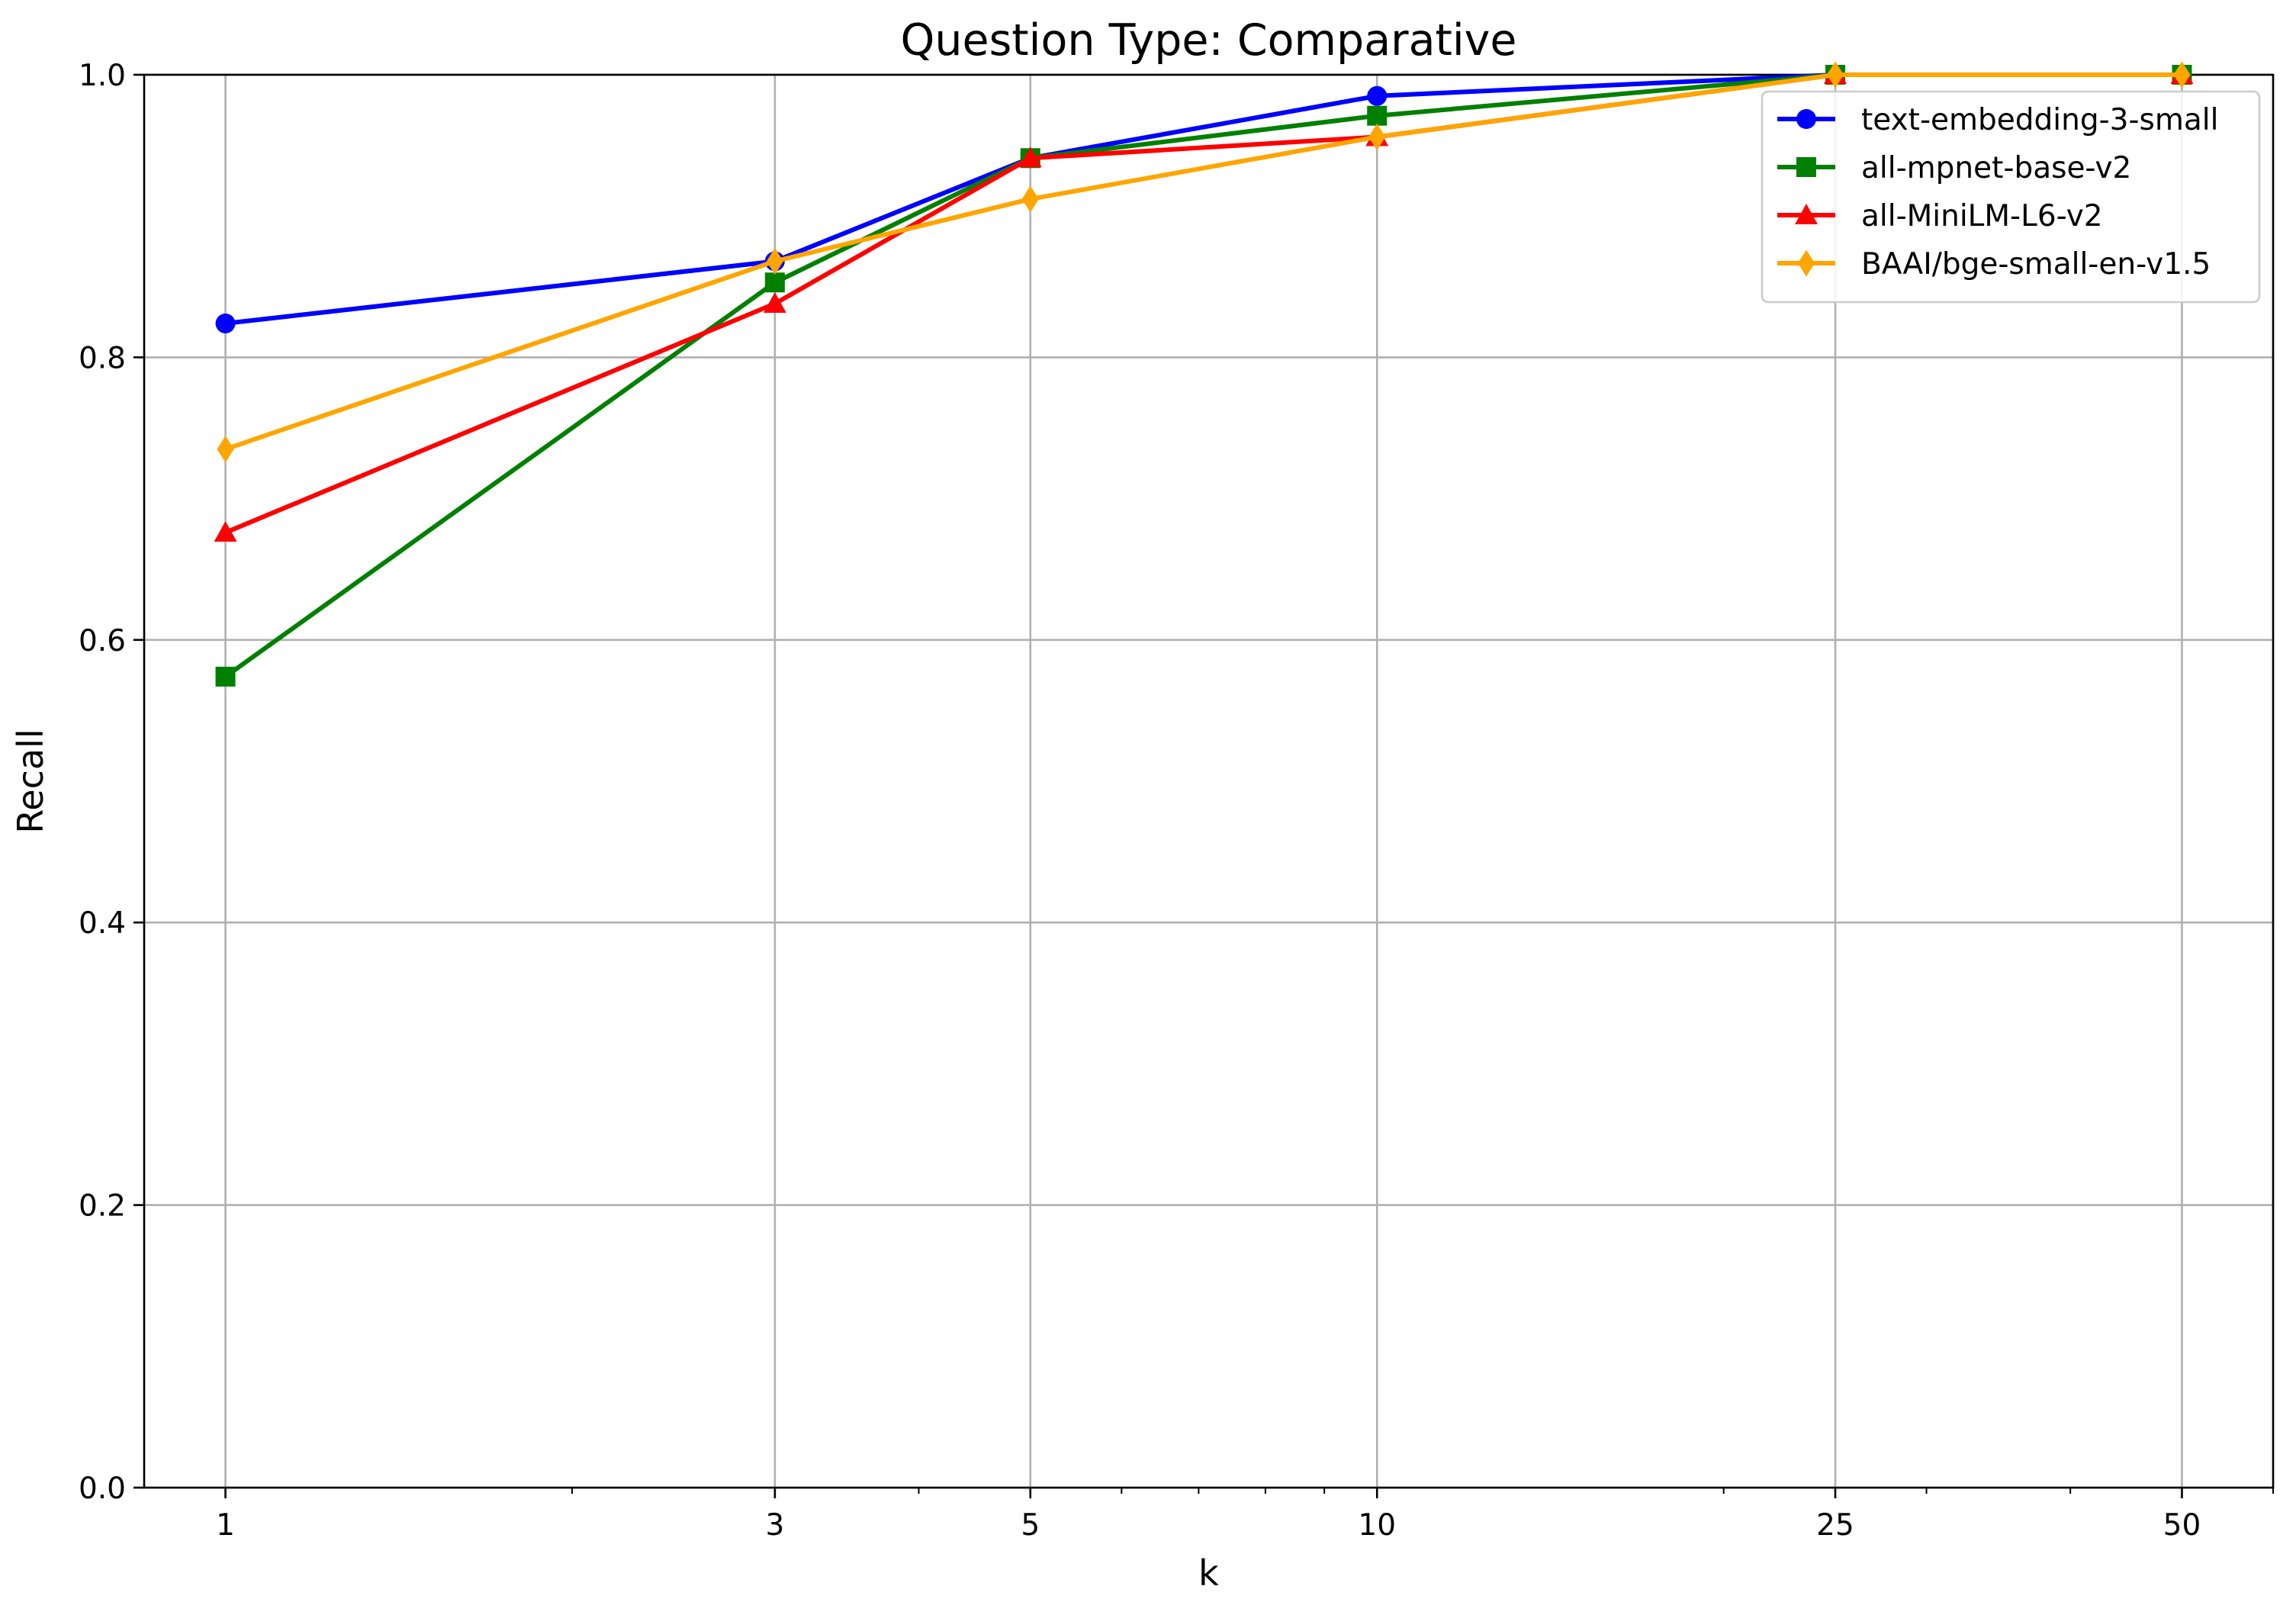 This screenshot has height=1612, width=2296. Describe the element at coordinates (1208, 1573) in the screenshot. I see `x-axis-label: k` at that location.